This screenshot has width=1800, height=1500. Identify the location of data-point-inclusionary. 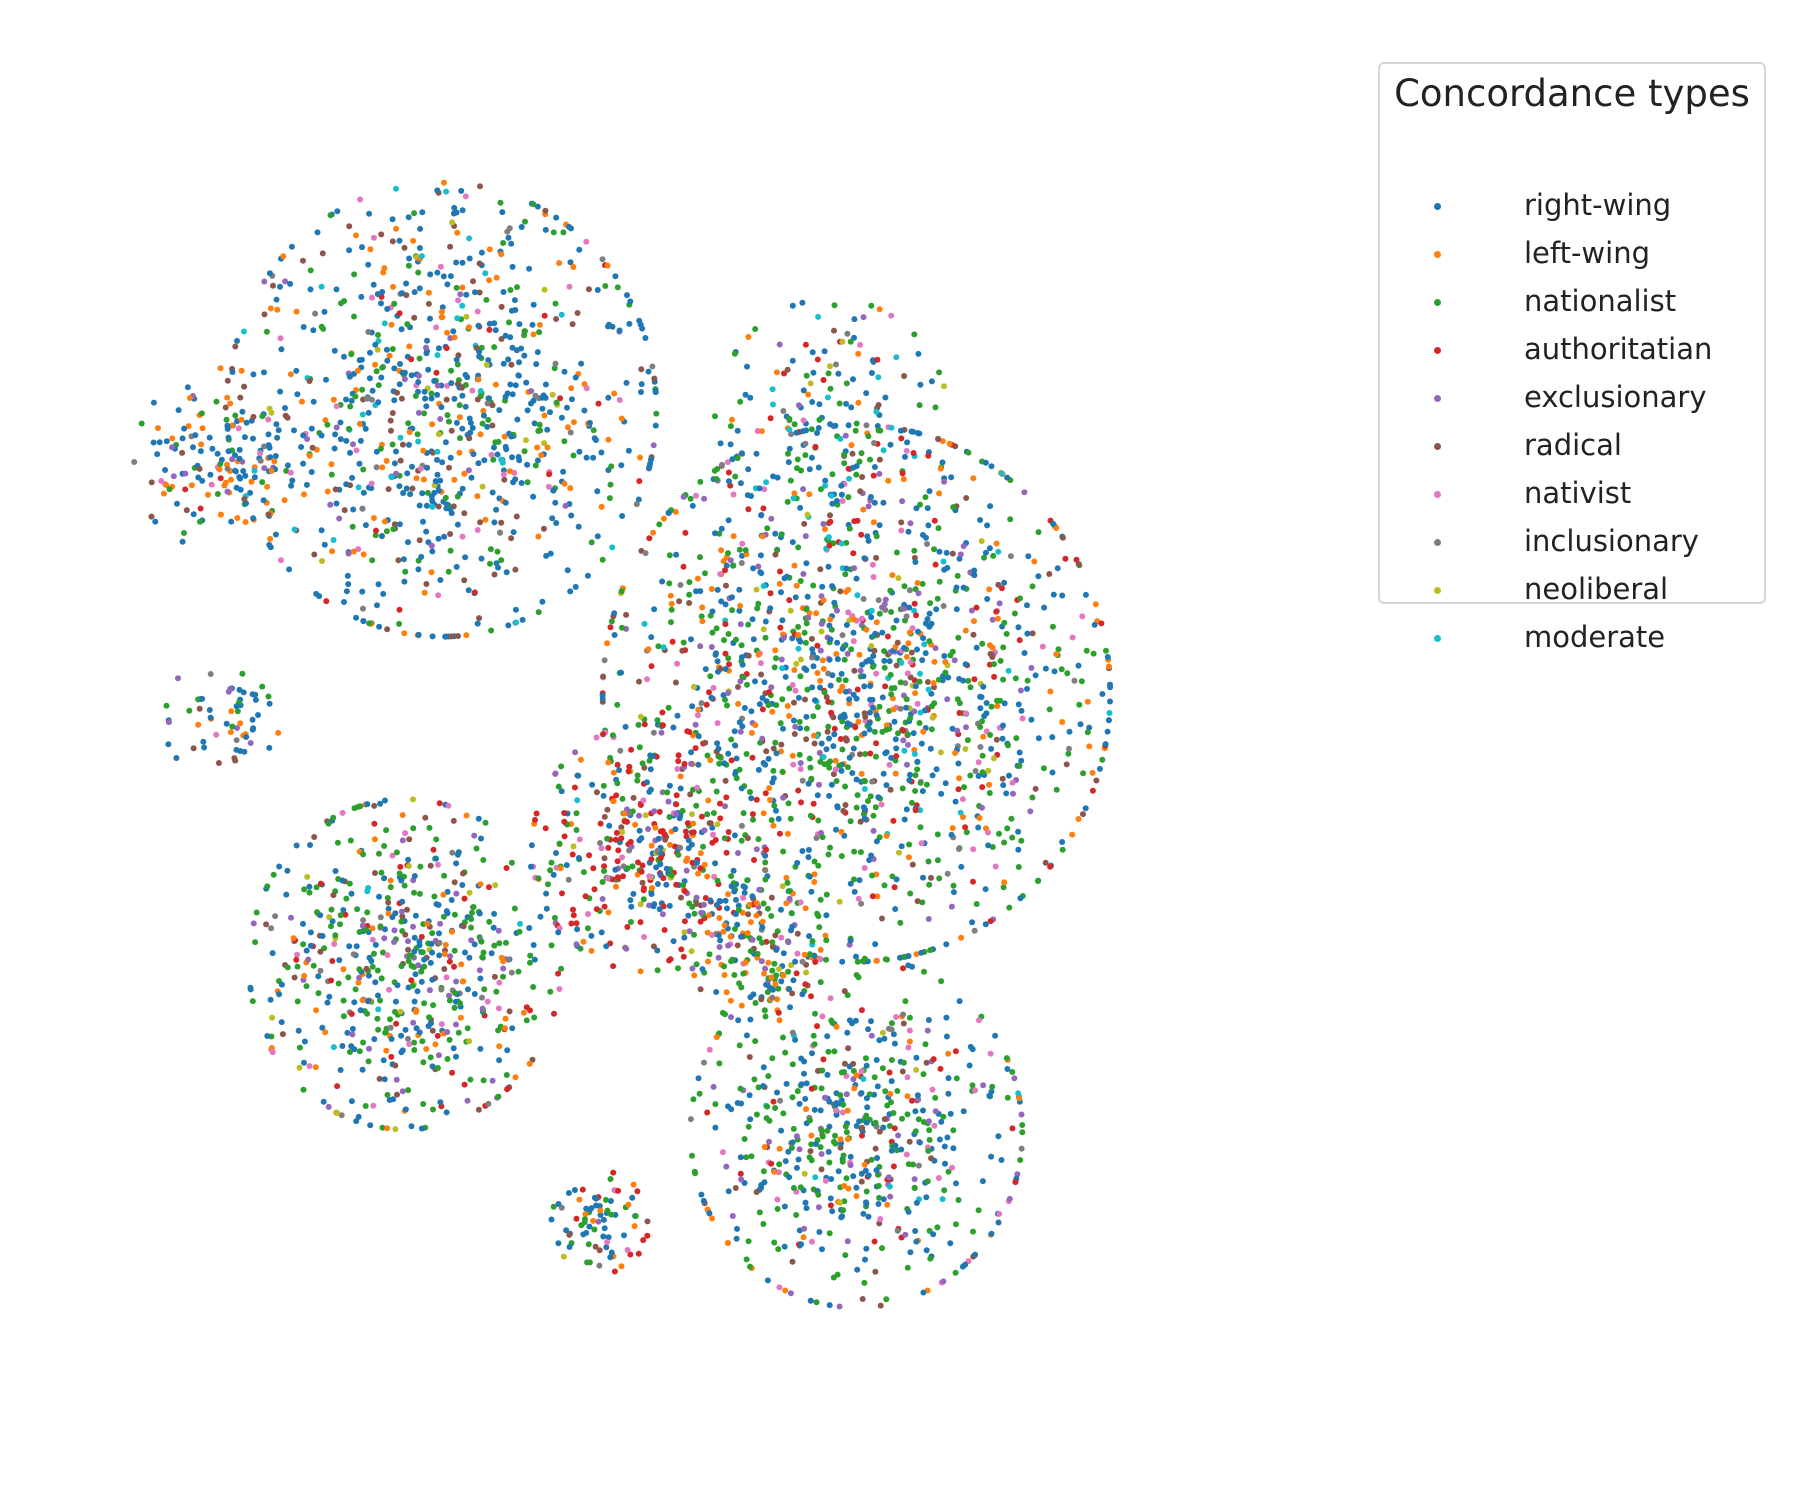
(680, 847).